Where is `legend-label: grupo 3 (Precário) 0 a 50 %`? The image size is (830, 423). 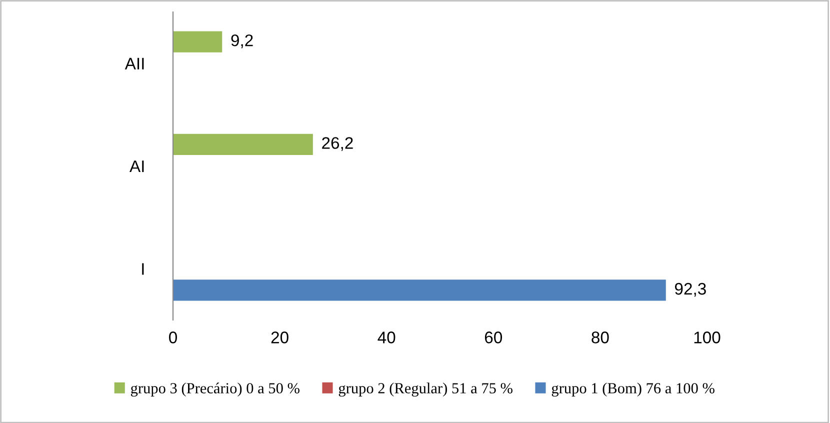 legend-label: grupo 3 (Precário) 0 a 50 % is located at coordinates (215, 389).